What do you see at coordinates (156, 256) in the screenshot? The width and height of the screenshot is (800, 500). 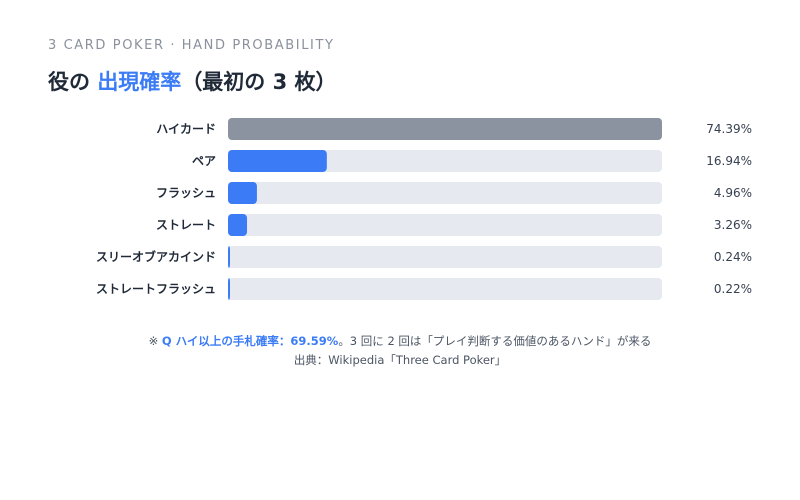 I see `category-label: スリーオブアカインド` at bounding box center [156, 256].